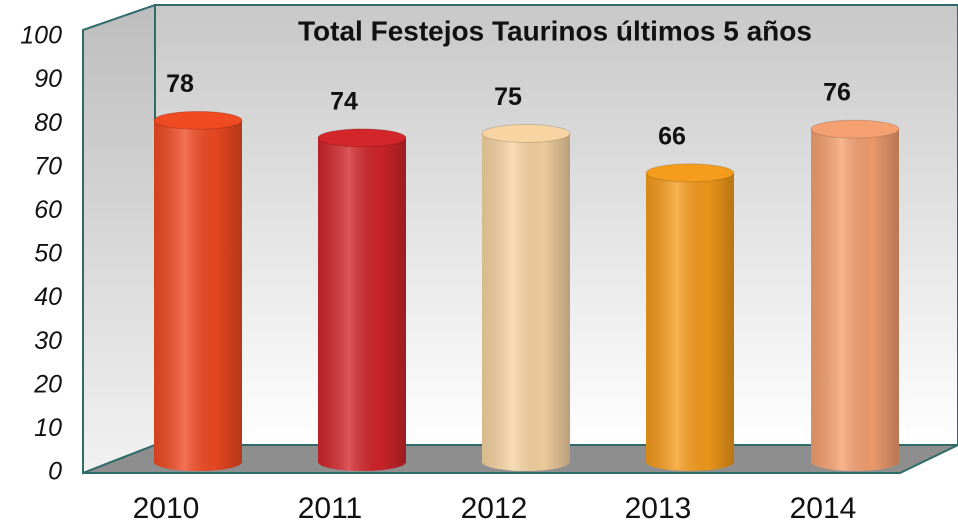 The image size is (958, 529). What do you see at coordinates (119, 239) in the screenshot?
I see `side-wall` at bounding box center [119, 239].